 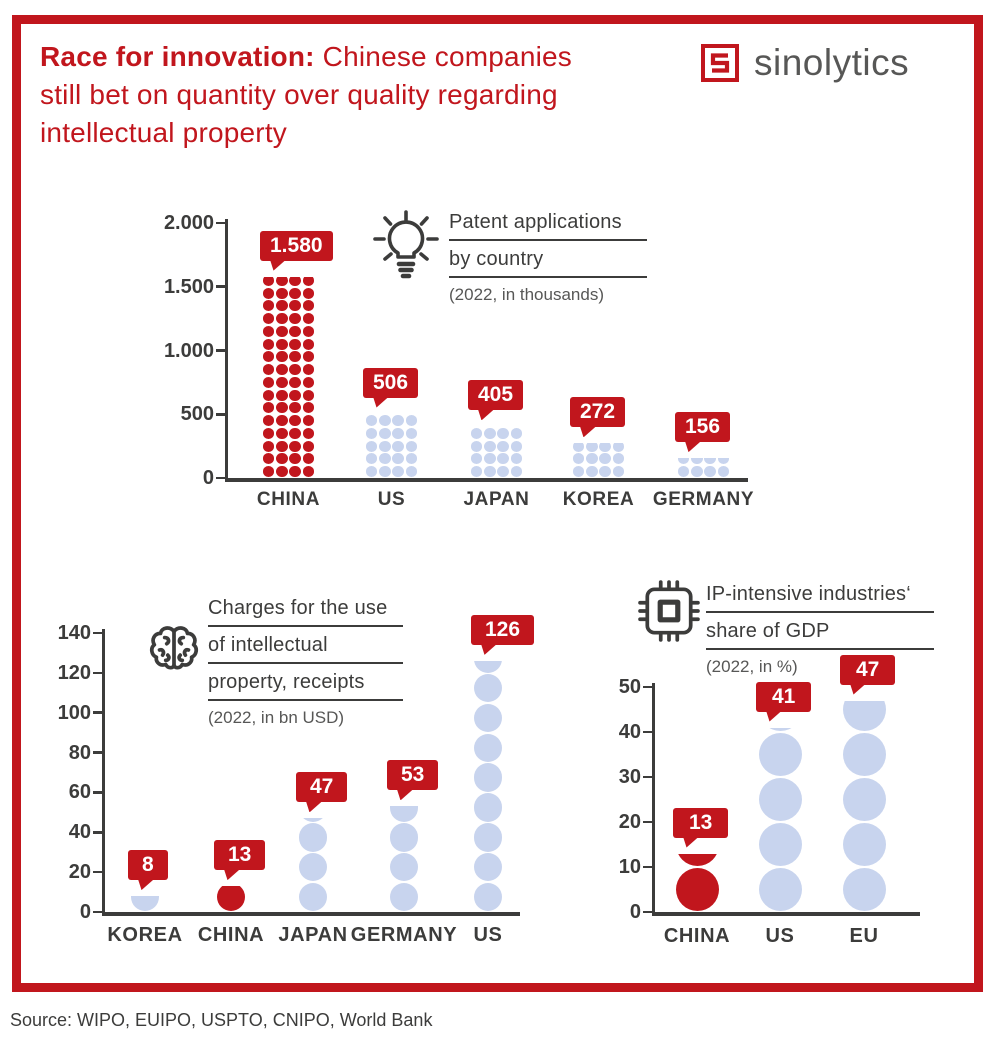 What do you see at coordinates (413, 780) in the screenshot?
I see `value-callout: 53` at bounding box center [413, 780].